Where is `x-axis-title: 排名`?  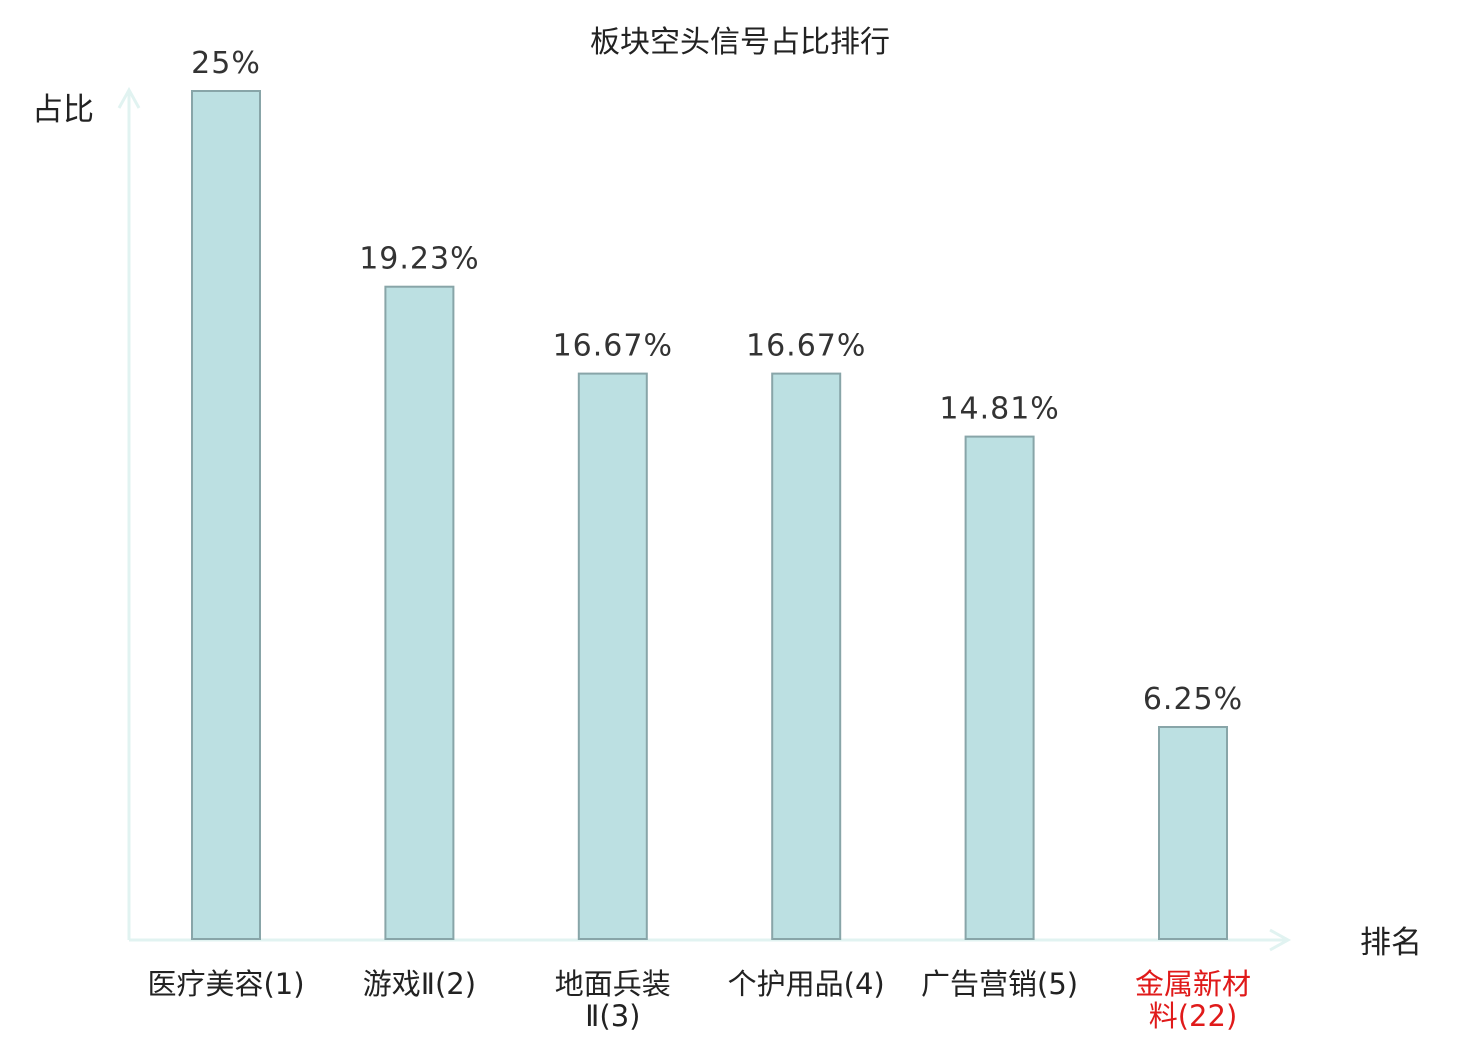
x-axis-title: 排名 is located at coordinates (1391, 943).